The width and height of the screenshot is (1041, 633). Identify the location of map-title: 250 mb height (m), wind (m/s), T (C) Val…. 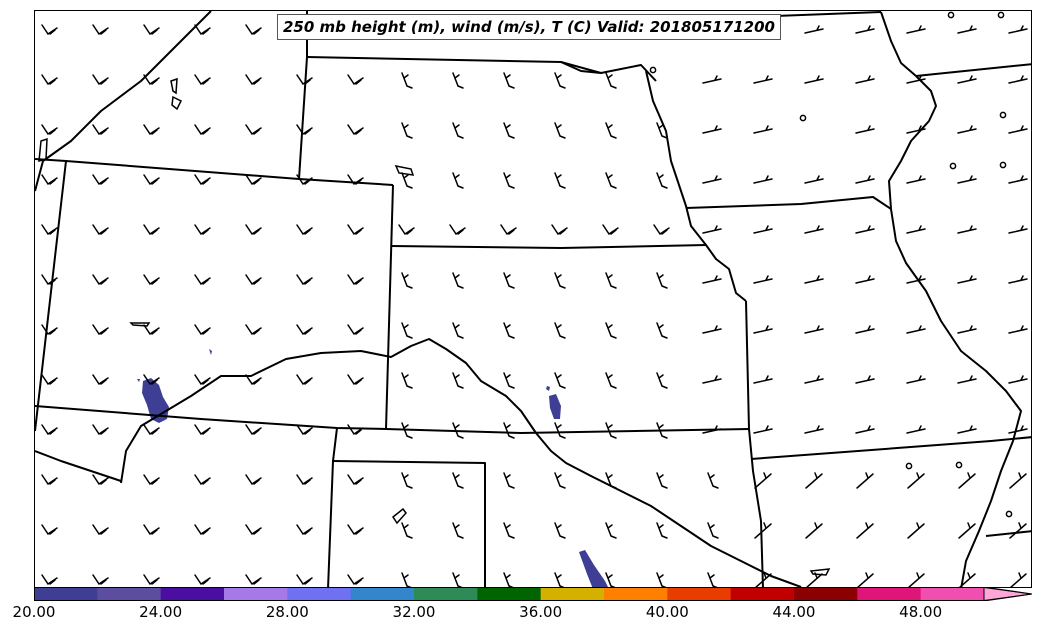
(529, 27).